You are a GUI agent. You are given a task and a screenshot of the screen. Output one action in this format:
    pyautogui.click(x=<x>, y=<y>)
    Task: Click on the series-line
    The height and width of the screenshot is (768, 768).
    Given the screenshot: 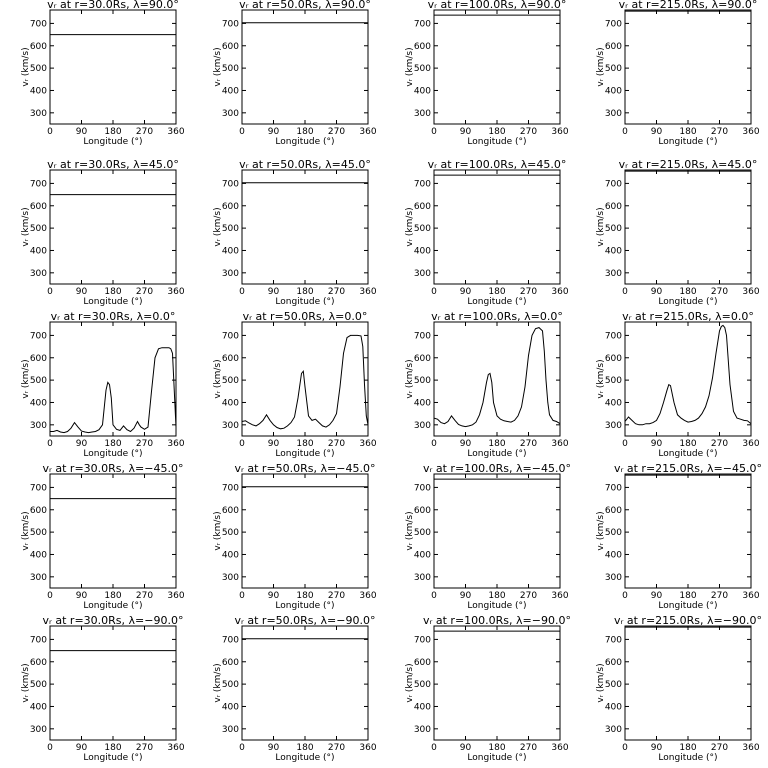 What is the action you would take?
    pyautogui.click(x=688, y=375)
    